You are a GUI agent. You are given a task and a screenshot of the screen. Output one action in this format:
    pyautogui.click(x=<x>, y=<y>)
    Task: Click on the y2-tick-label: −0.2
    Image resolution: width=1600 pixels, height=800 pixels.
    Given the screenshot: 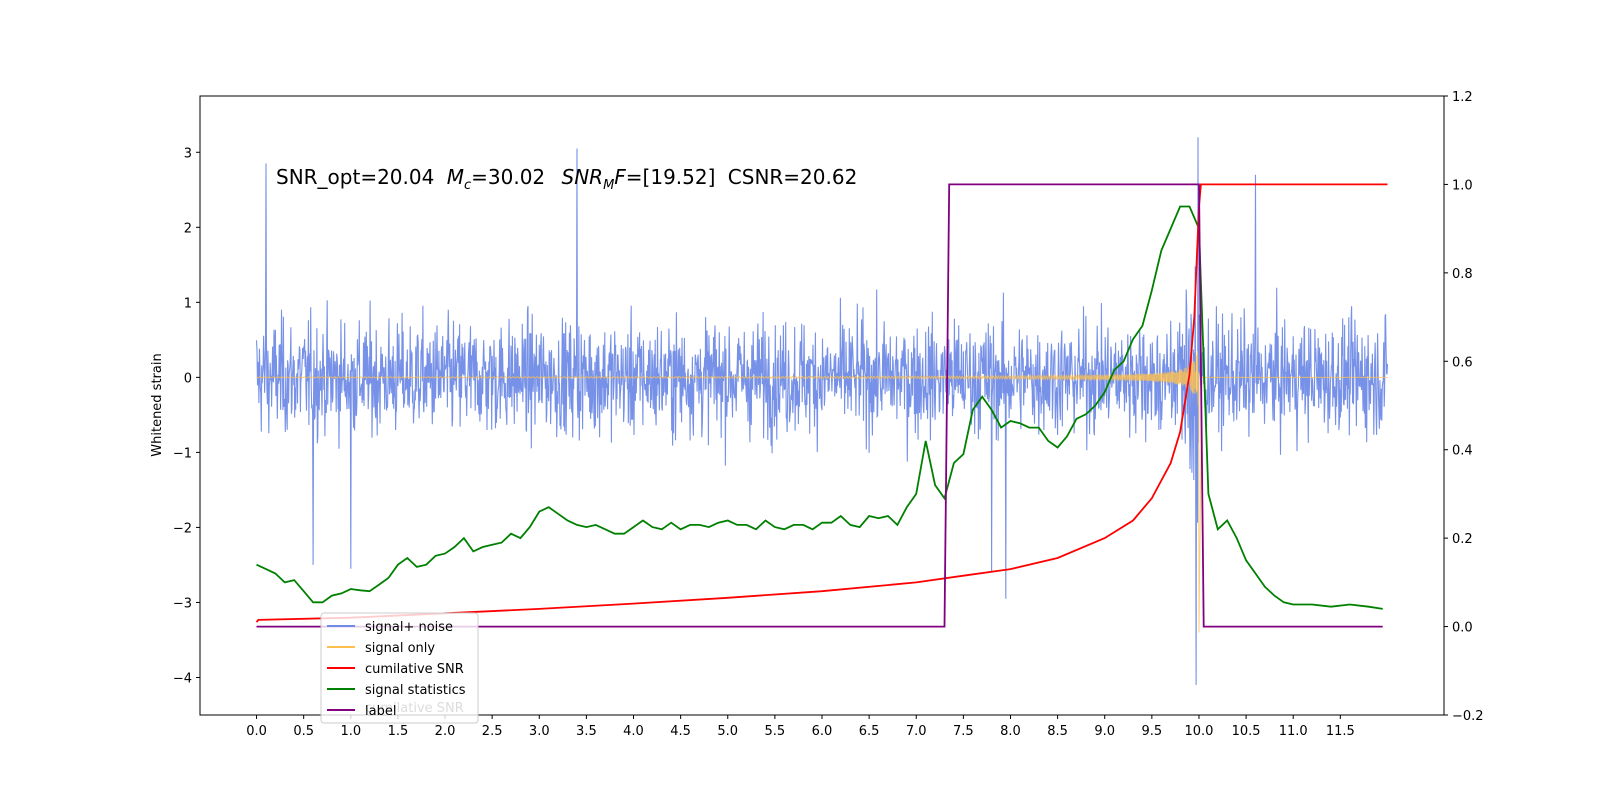 What is the action you would take?
    pyautogui.click(x=1468, y=716)
    